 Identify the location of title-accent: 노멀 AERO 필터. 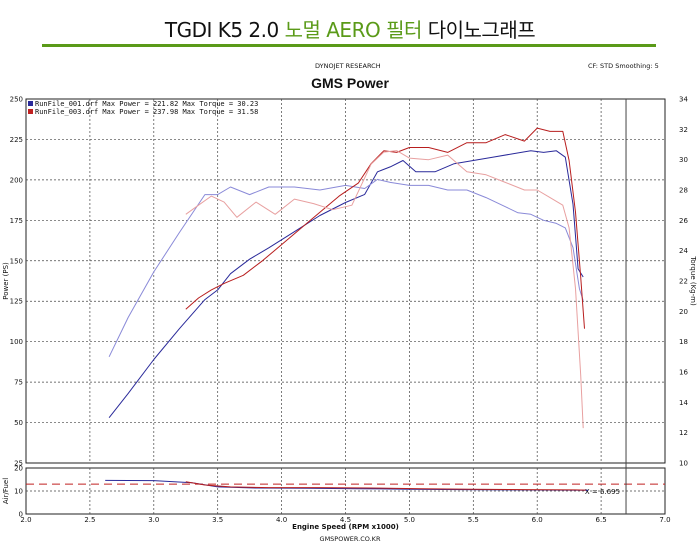
(353, 30).